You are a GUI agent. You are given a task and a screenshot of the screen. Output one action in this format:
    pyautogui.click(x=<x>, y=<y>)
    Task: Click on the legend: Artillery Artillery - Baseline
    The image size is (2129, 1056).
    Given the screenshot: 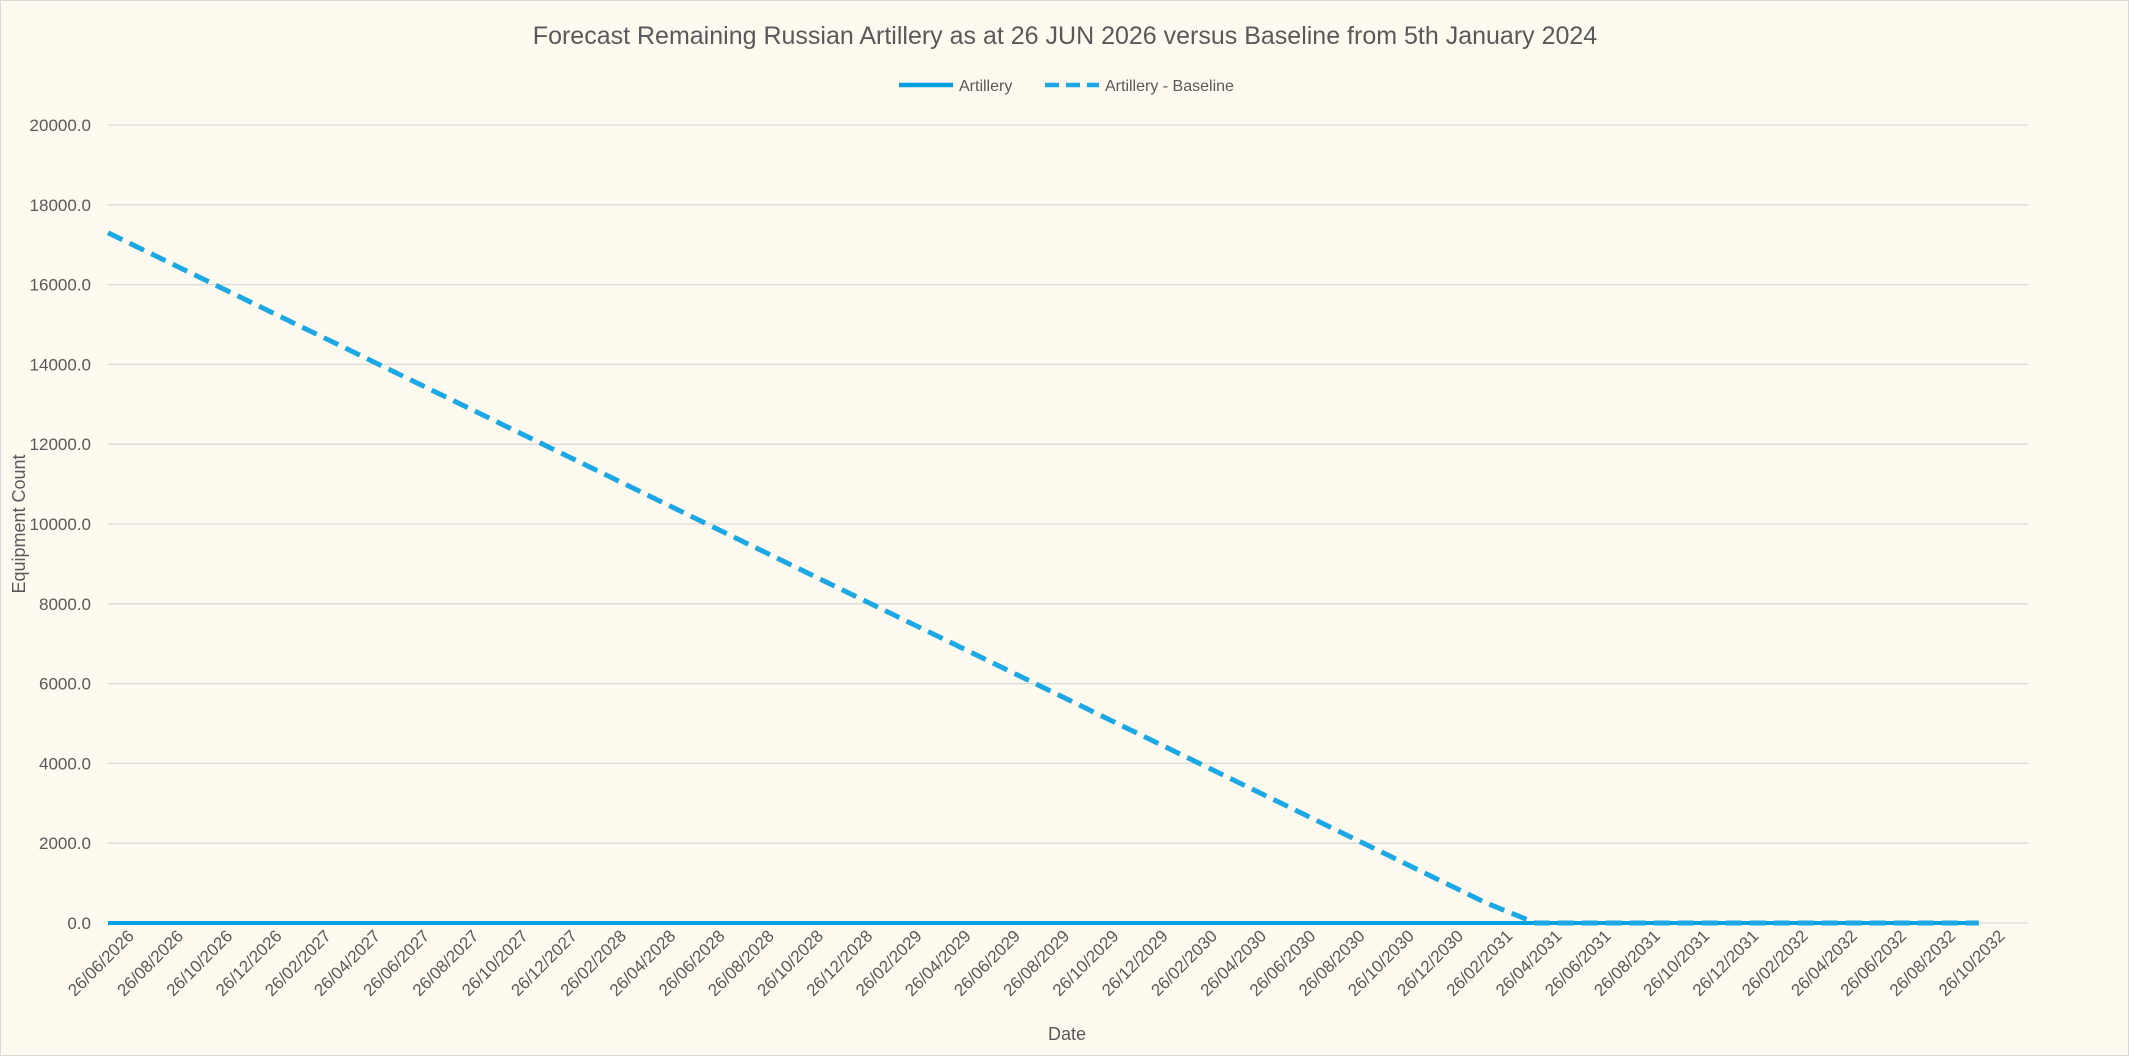 What is the action you would take?
    pyautogui.click(x=1066, y=86)
    